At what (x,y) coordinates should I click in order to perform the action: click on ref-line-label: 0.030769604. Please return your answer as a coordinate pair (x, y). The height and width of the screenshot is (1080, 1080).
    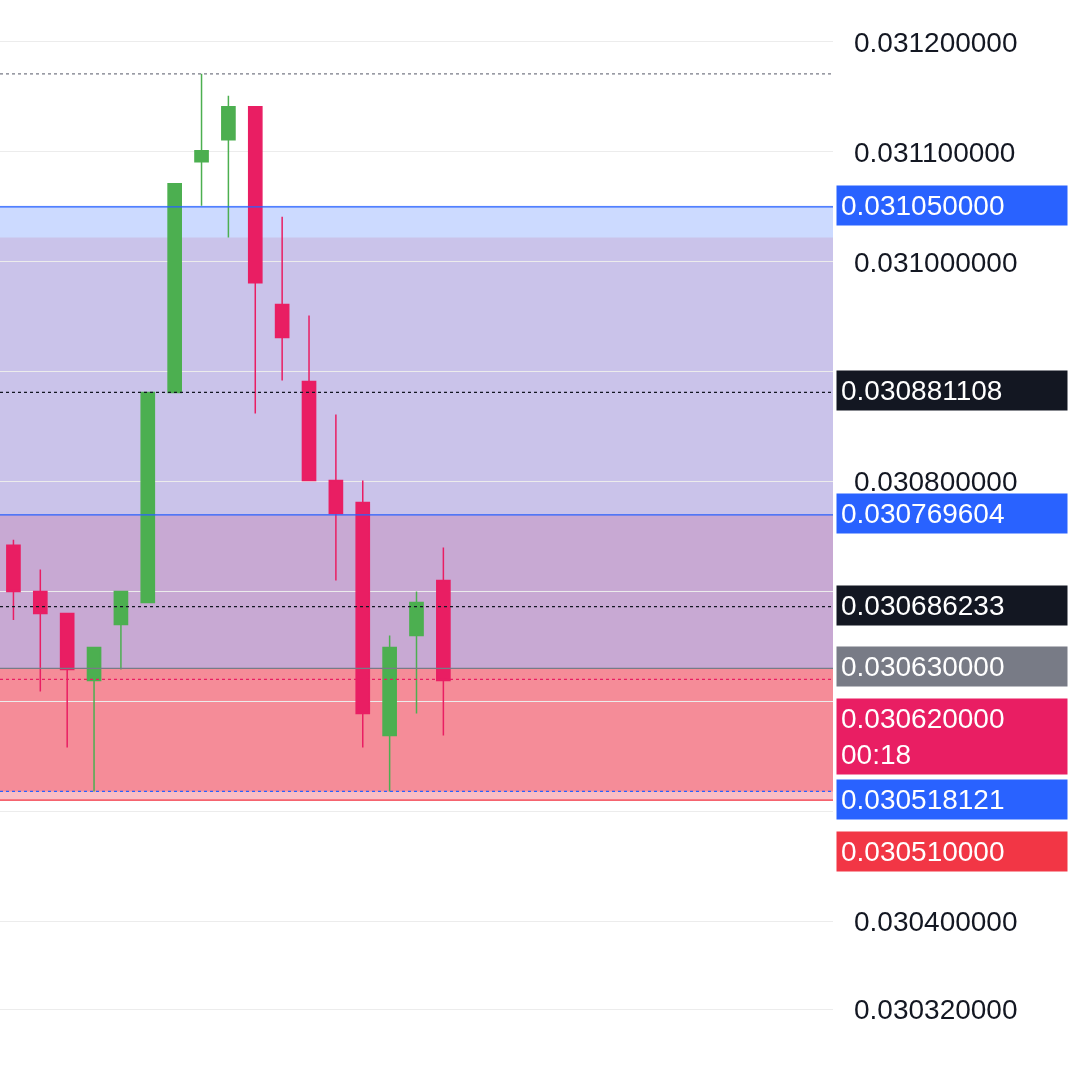
    Looking at the image, I should click on (923, 513).